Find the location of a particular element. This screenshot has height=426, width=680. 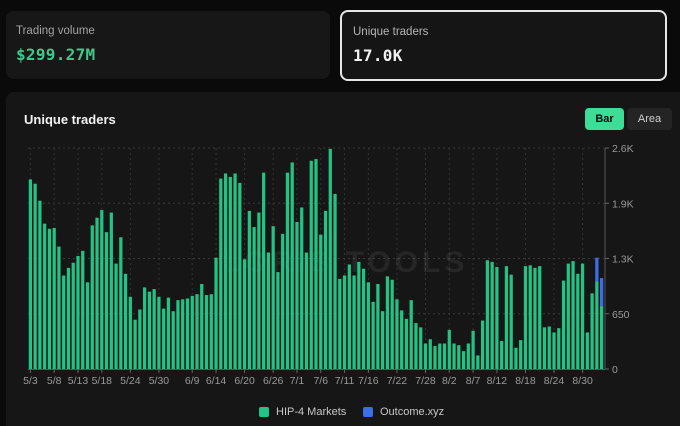

y-tick-label: 0 is located at coordinates (615, 370).